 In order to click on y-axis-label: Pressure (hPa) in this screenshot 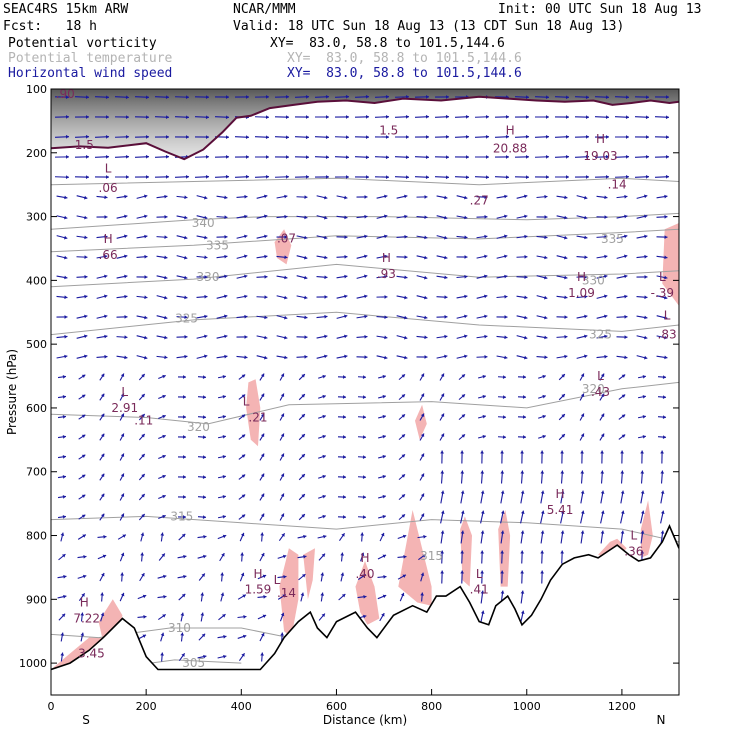, I will do `click(12, 392)`.